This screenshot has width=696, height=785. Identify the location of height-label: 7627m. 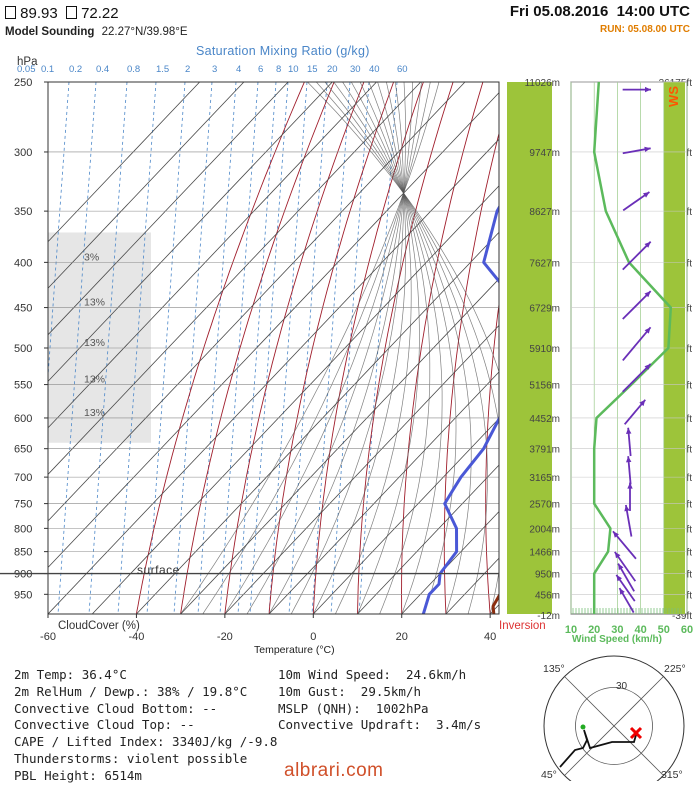
(544, 263).